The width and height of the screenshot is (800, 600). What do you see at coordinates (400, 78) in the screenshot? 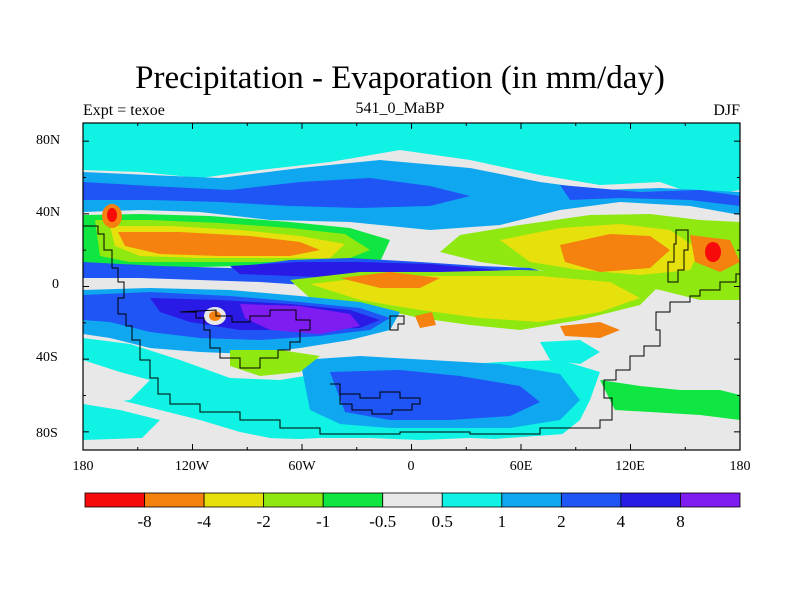
I see `plot-title: Precipitation - Evaporation (in mm/day)` at bounding box center [400, 78].